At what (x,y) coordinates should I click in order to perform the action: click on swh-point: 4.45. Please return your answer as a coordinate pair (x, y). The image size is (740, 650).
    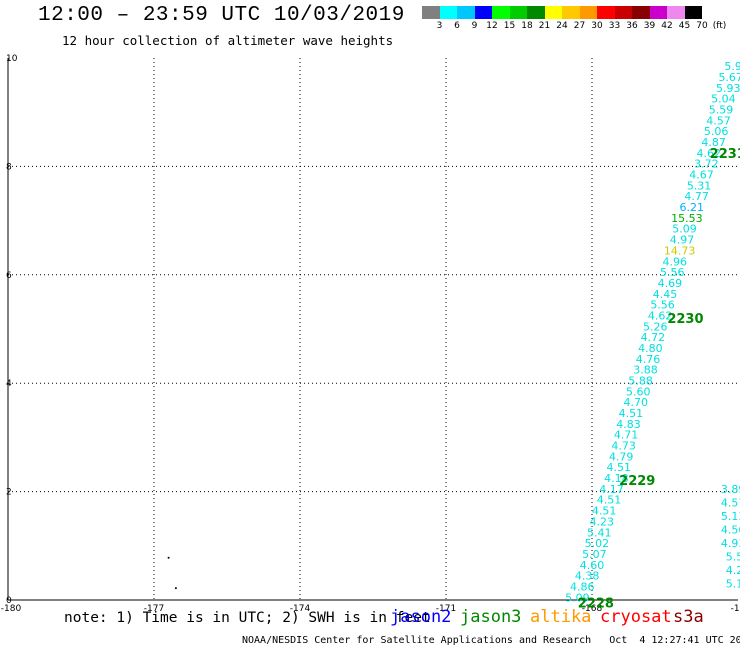
    Looking at the image, I should click on (665, 294).